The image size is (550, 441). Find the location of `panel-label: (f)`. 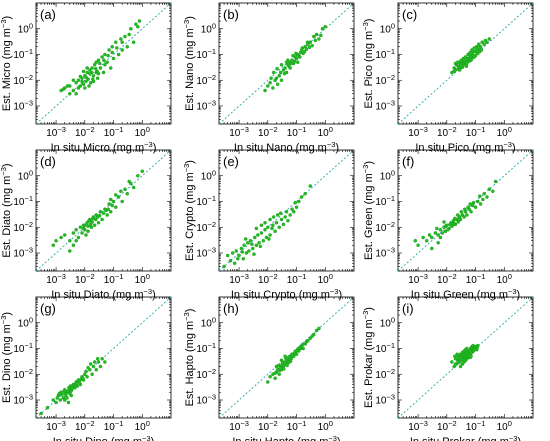

panel-label: (f) is located at coordinates (408, 161).